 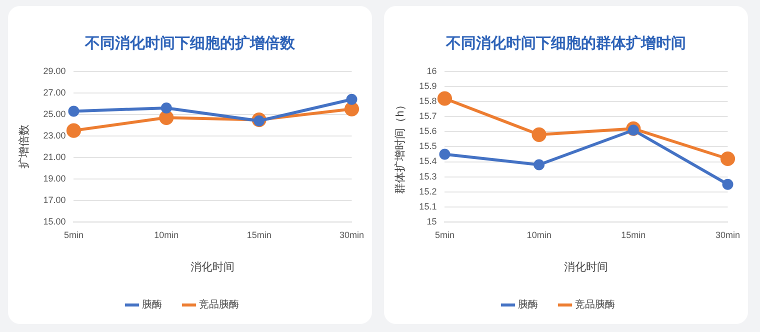 What do you see at coordinates (54, 135) in the screenshot?
I see `y-tick-label: 23.00` at bounding box center [54, 135].